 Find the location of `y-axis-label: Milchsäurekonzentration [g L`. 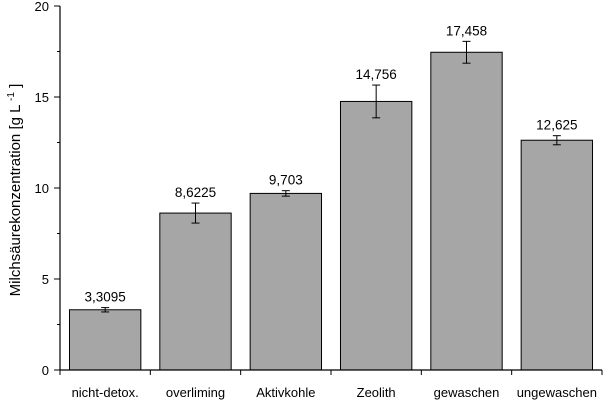

y-axis-label: Milchsäurekonzentration [g L is located at coordinates (15, 200).